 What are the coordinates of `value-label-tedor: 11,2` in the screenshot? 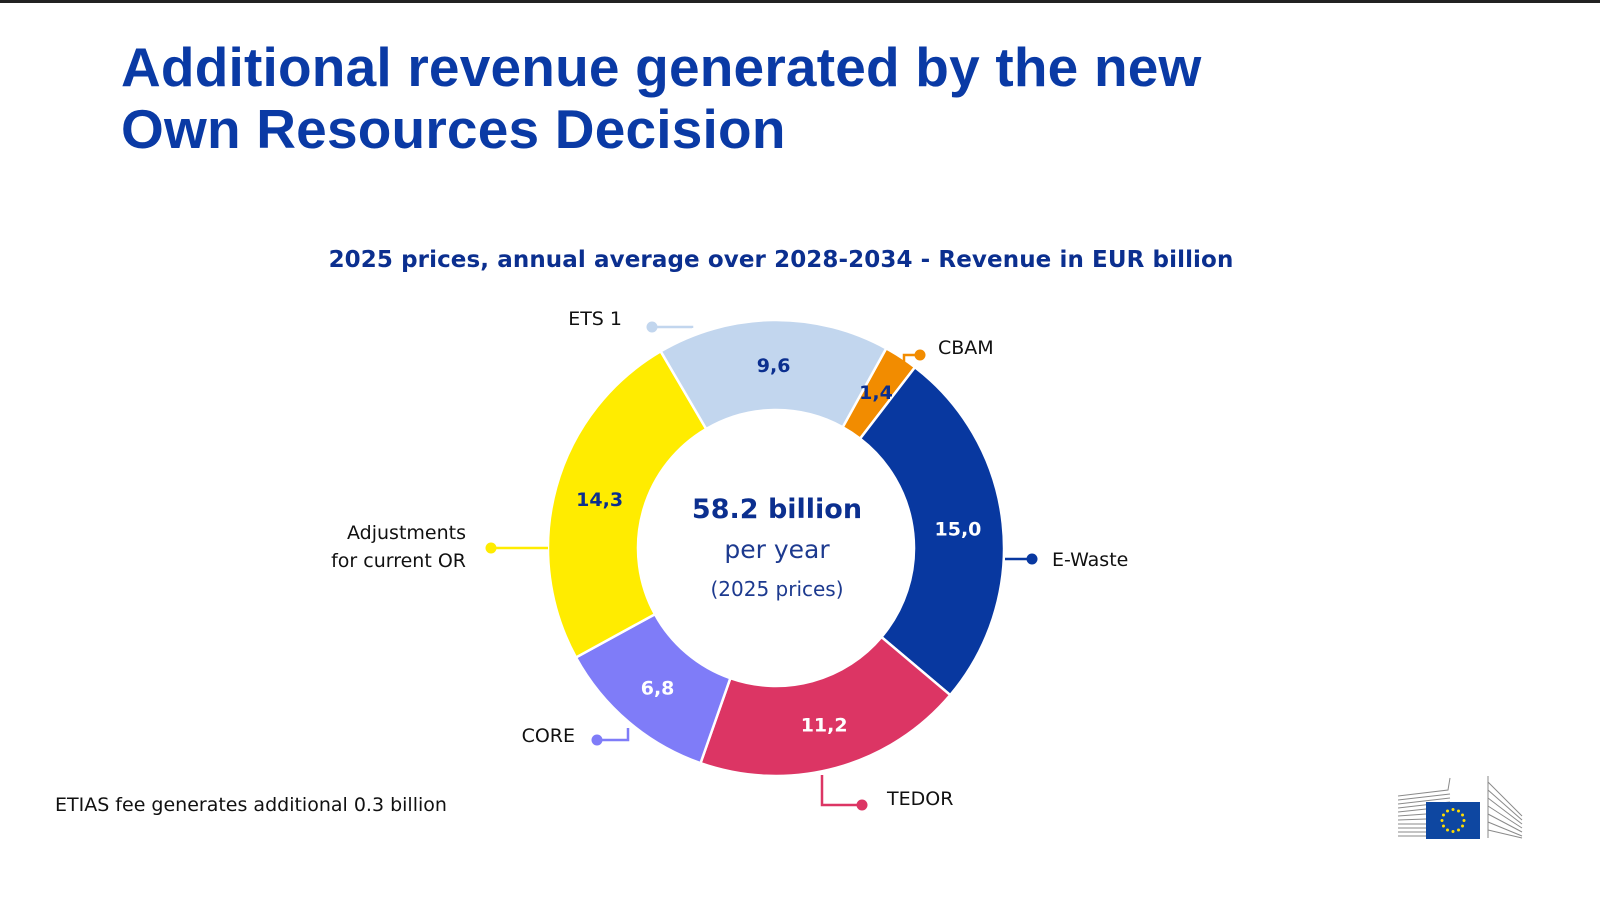 It's located at (824, 726).